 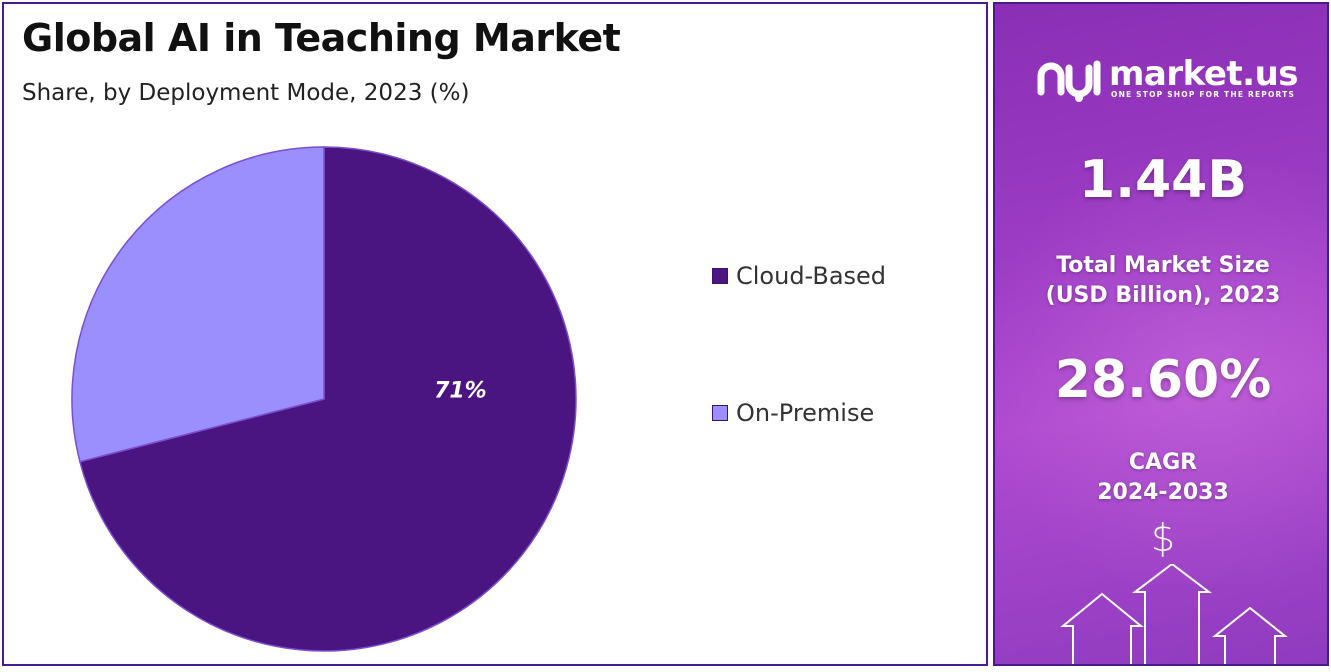 What do you see at coordinates (805, 413) in the screenshot?
I see `legend-label: On-Premise` at bounding box center [805, 413].